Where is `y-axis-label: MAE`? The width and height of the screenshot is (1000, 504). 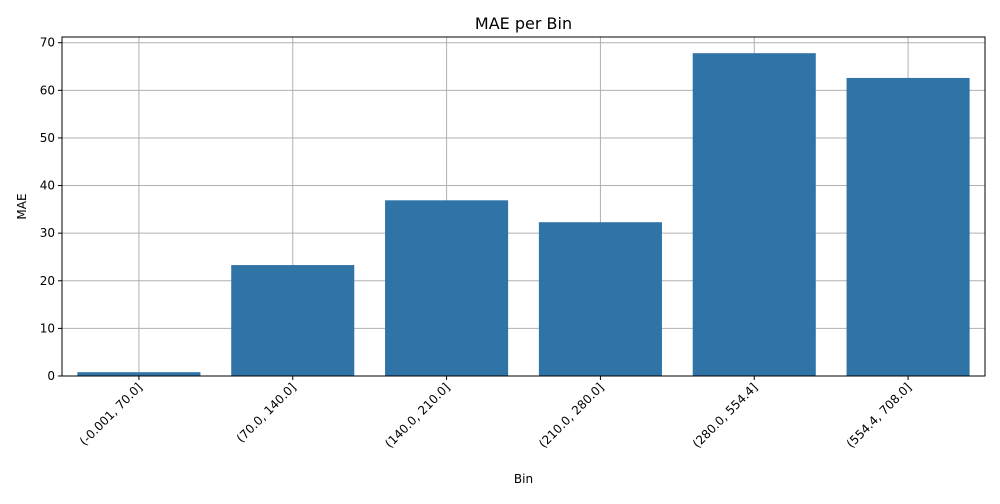 y-axis-label: MAE is located at coordinates (22, 206).